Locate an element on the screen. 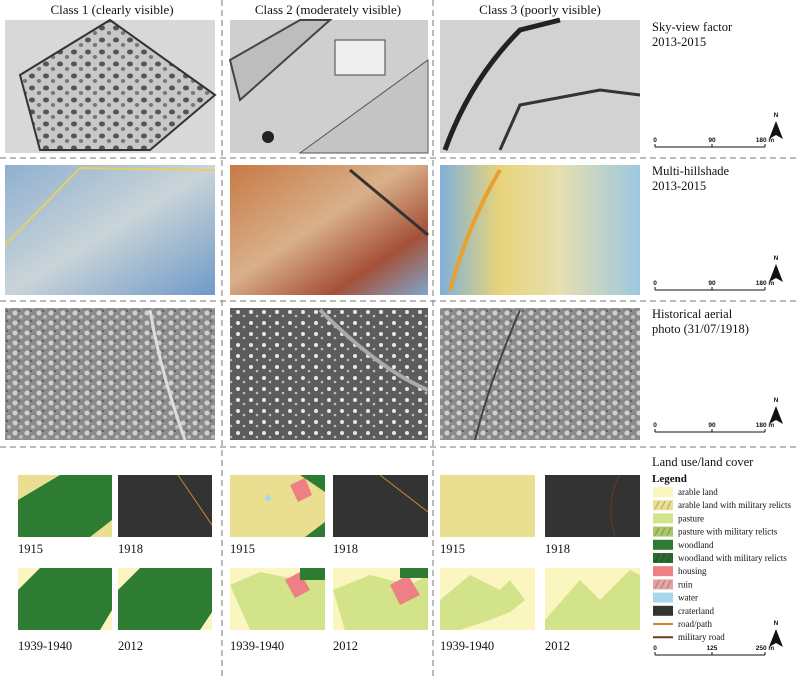  legend-label: military road is located at coordinates (701, 637).